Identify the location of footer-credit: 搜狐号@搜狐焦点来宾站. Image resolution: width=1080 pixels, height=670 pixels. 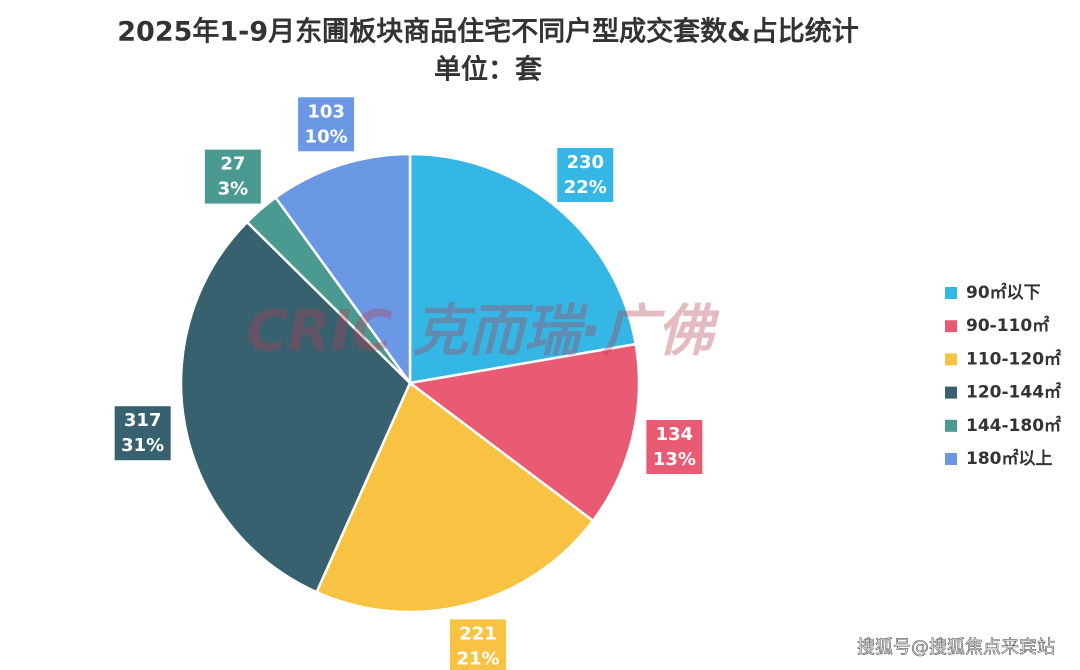
(956, 647).